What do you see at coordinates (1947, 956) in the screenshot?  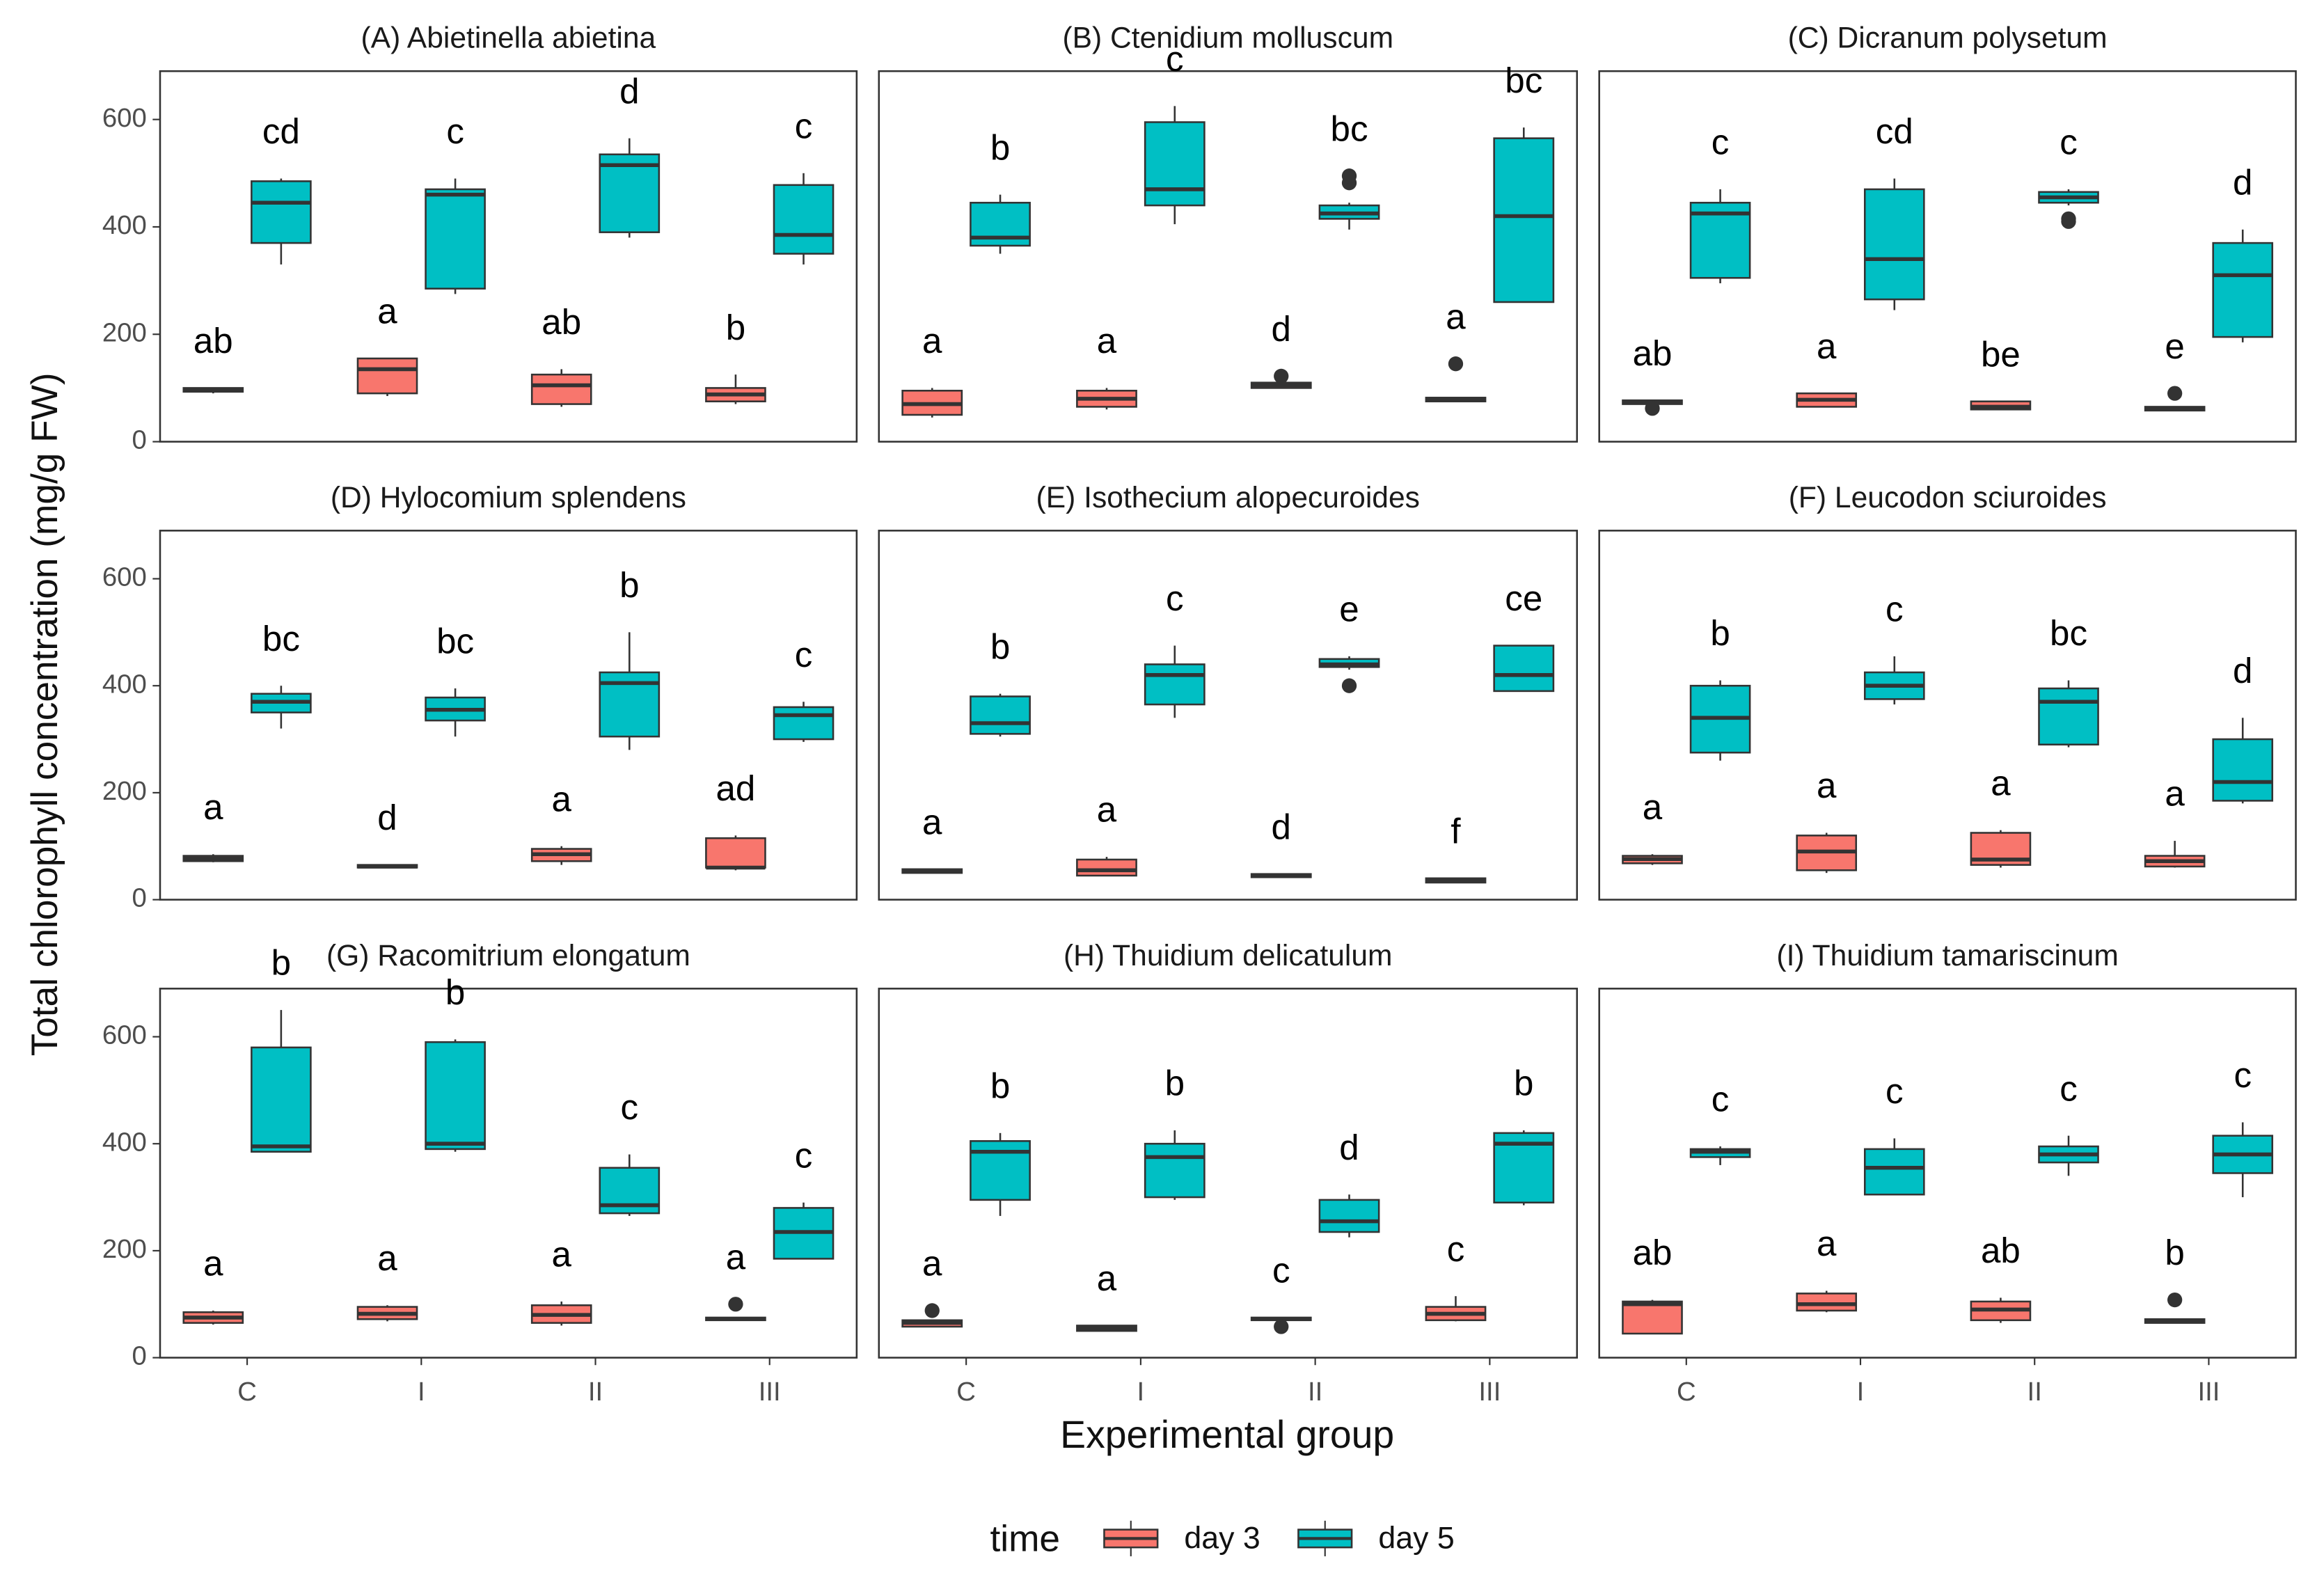 I see `panel-title: (I) Thuidium tamariscinum` at bounding box center [1947, 956].